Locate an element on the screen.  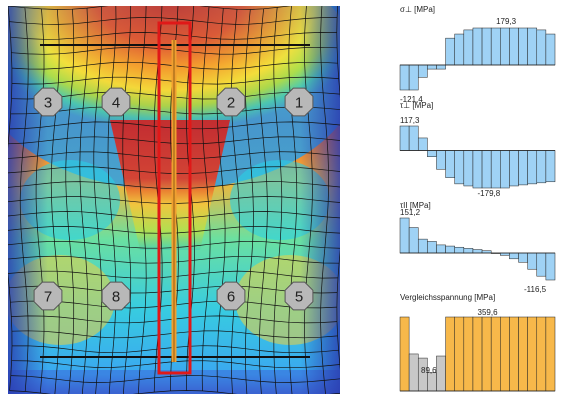
chart-vgl: Vergleichsspannung [MPa] 359,6 89,6 is located at coordinates (477, 342).